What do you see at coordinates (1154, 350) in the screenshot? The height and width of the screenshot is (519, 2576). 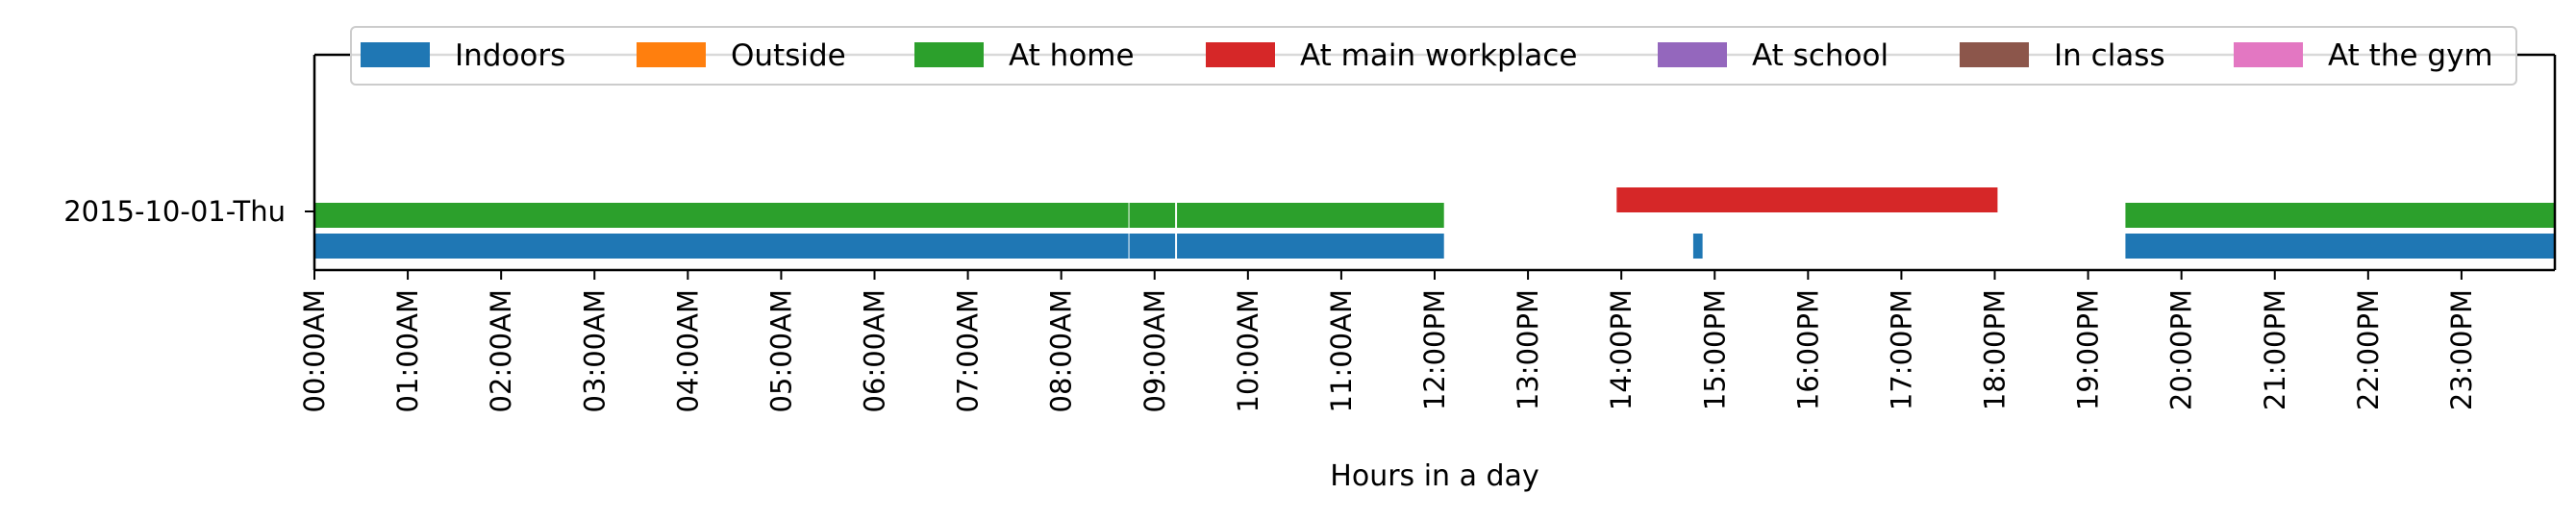 I see `x-tick-label: 09:00AM` at bounding box center [1154, 350].